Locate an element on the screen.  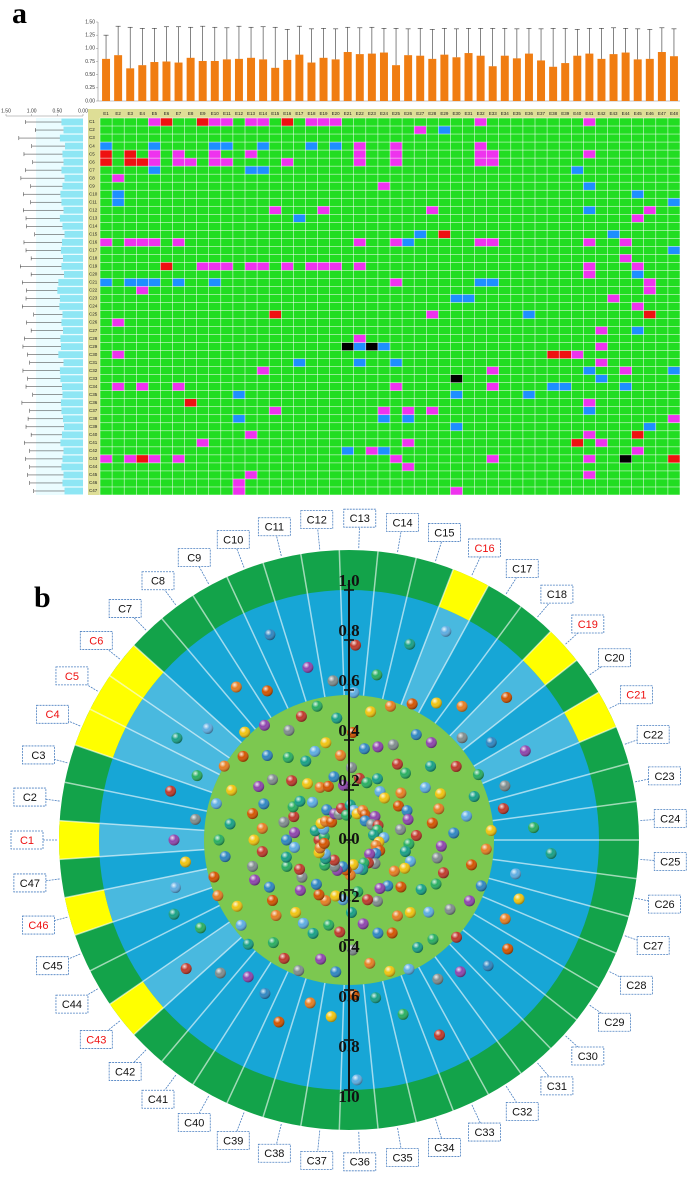
sector-label: C20 is located at coordinates (614, 659).